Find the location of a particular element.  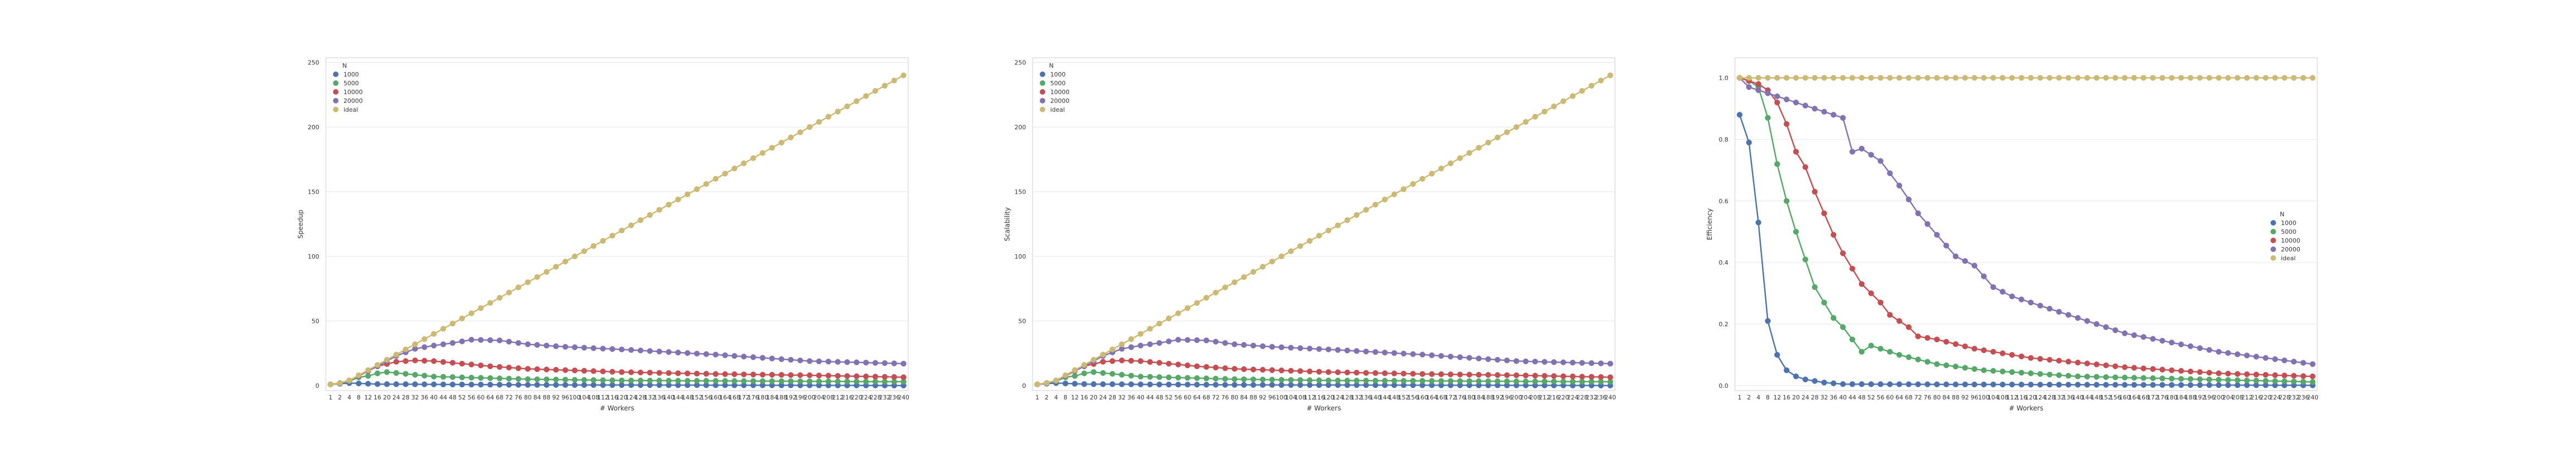

x-tick-label: 76 is located at coordinates (518, 397).